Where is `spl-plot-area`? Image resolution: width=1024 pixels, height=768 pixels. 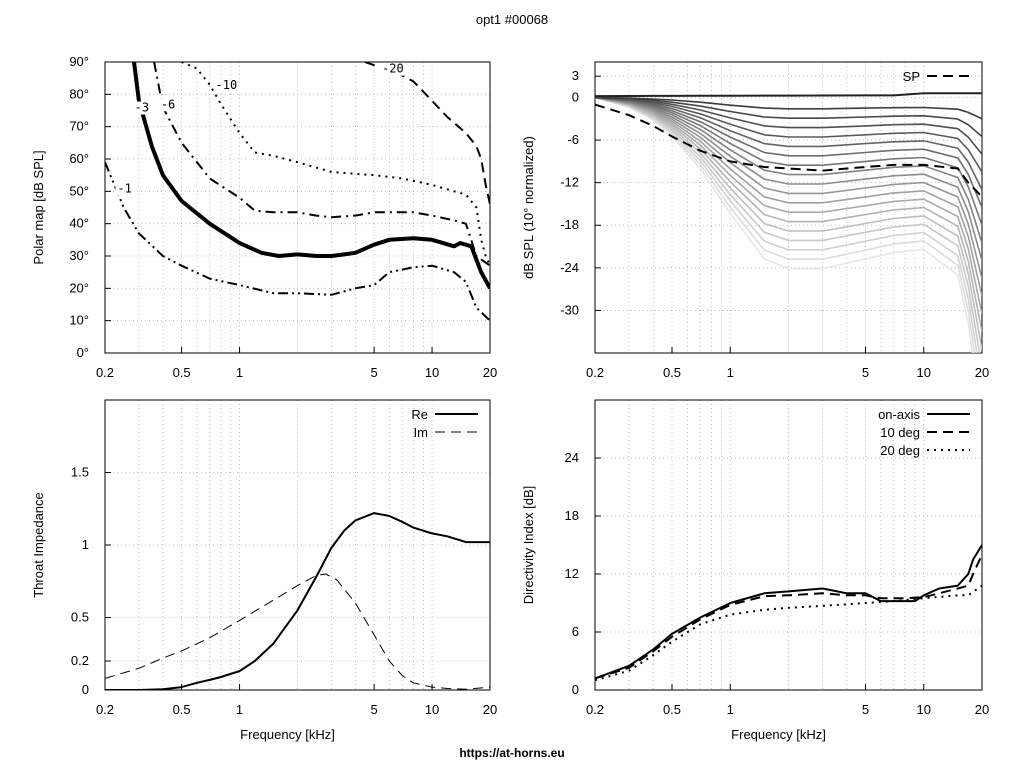 spl-plot-area is located at coordinates (788, 222).